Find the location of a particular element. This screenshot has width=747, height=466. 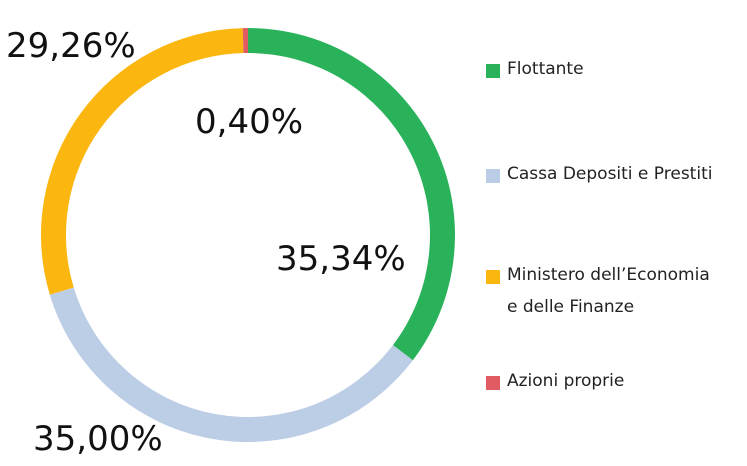

slice-label-cassa-depositi: 35,00% is located at coordinates (98, 439).